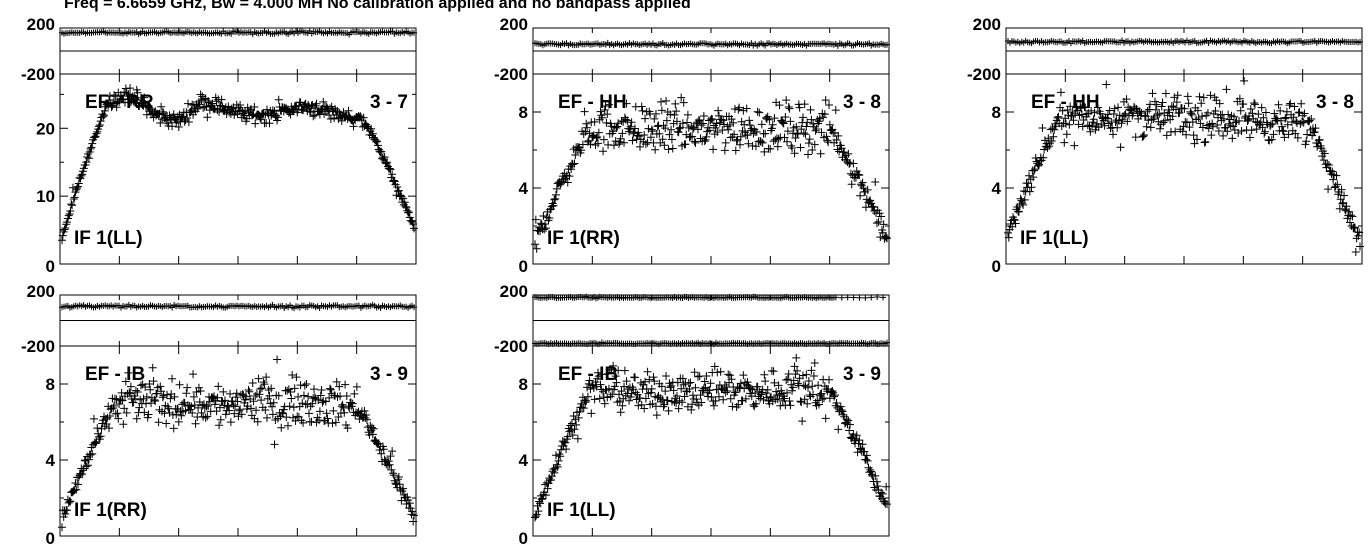 This screenshot has width=1371, height=549. What do you see at coordinates (45, 128) in the screenshot?
I see `amplitude-tick-label: 20` at bounding box center [45, 128].